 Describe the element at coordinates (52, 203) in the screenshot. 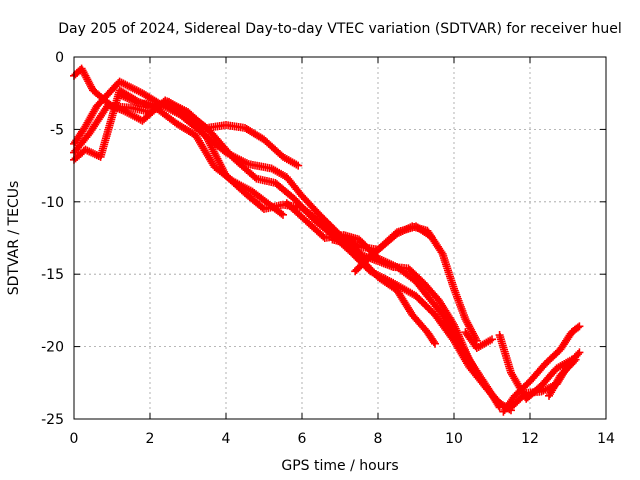

I see `y-tick-label: -10` at that location.